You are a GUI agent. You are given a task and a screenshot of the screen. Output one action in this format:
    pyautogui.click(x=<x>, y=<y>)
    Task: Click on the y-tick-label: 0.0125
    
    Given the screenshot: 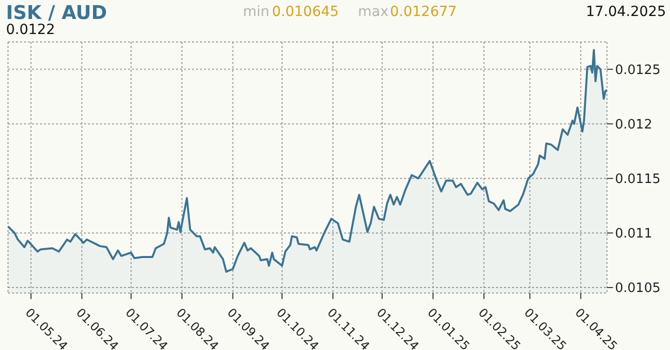 What is the action you would take?
    pyautogui.click(x=637, y=70)
    